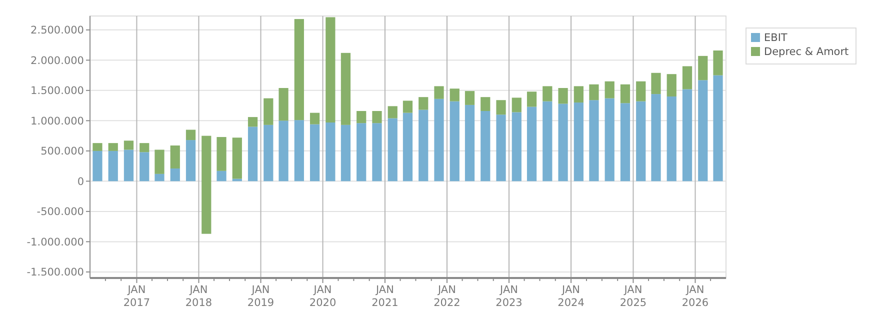 The height and width of the screenshot is (313, 876). Describe the element at coordinates (509, 296) in the screenshot. I see `x-tick-label: JAN 2023` at that location.